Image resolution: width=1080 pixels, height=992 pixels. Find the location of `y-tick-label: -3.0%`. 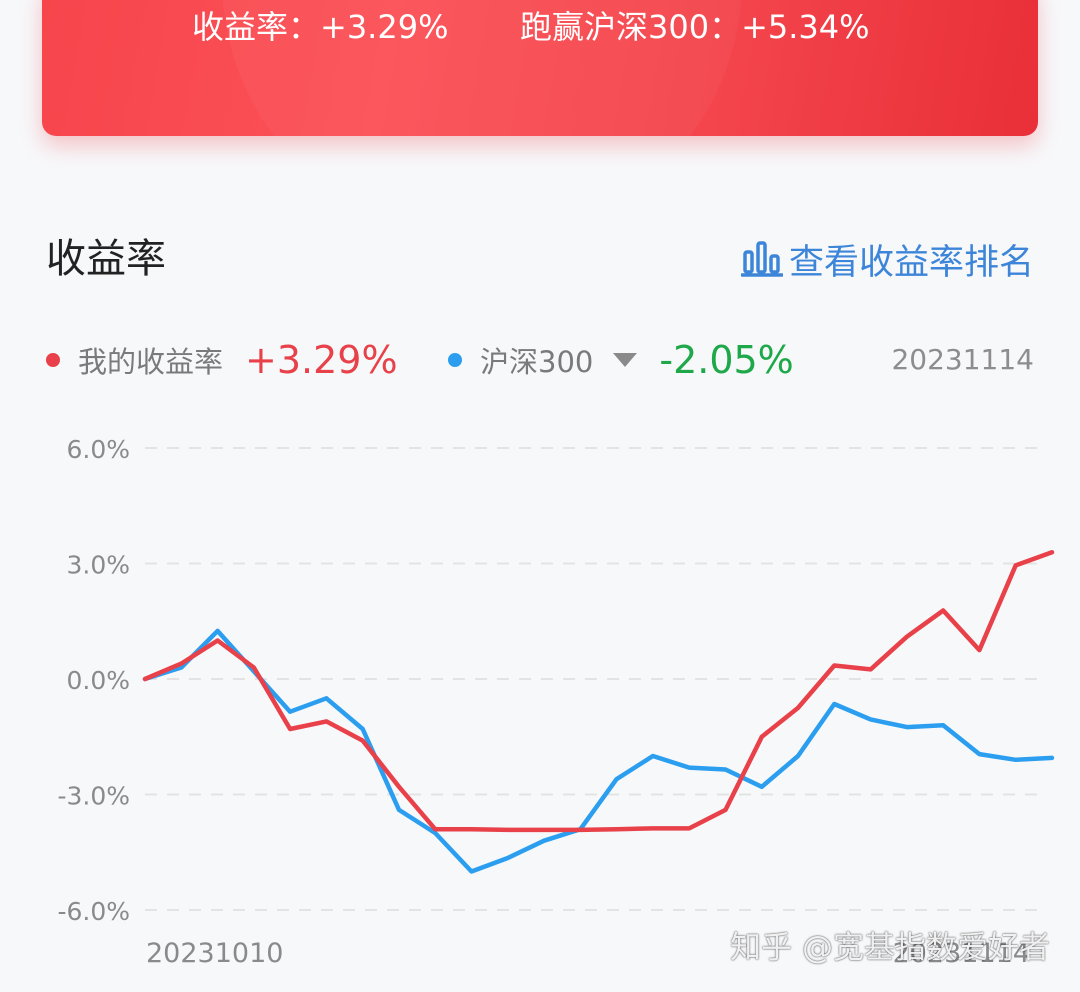

y-tick-label: -3.0% is located at coordinates (93, 796).